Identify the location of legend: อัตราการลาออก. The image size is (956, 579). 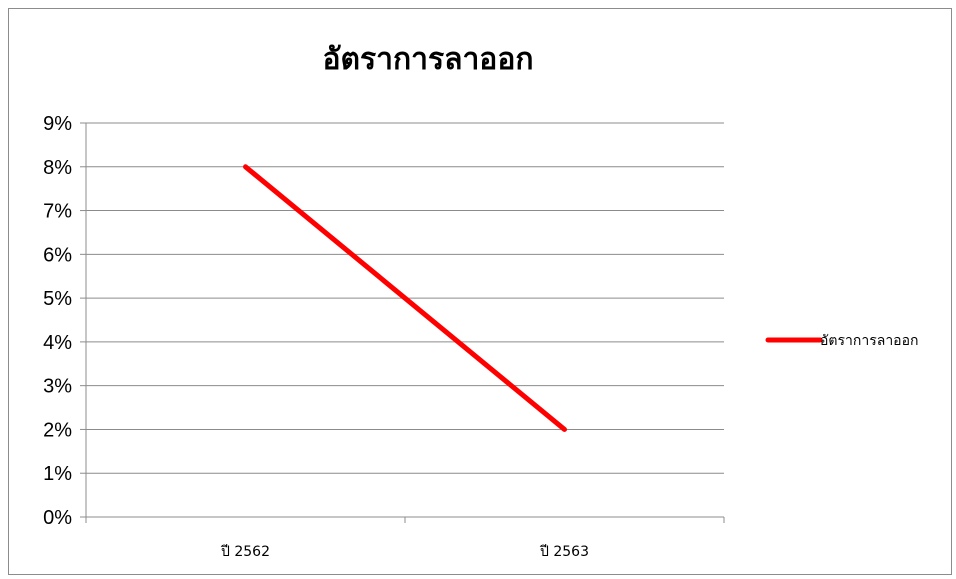
(841, 341).